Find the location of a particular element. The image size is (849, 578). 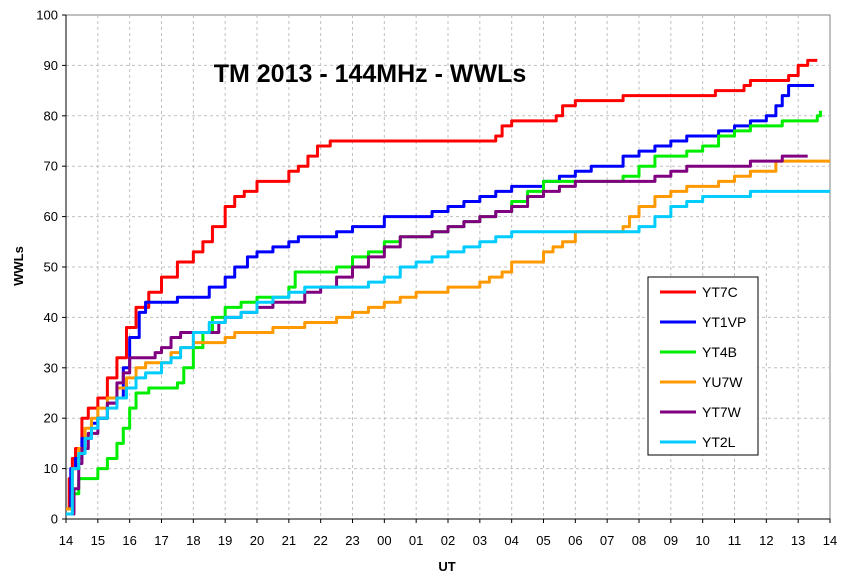

x-tick-label: 18 is located at coordinates (193, 540).